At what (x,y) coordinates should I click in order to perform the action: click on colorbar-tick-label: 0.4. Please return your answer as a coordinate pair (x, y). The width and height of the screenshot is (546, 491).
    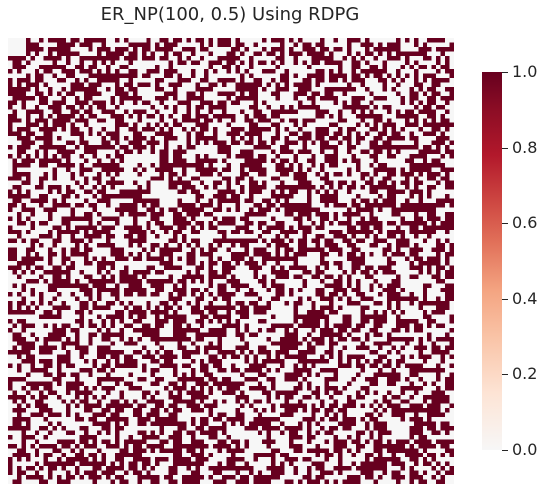
    Looking at the image, I should click on (525, 298).